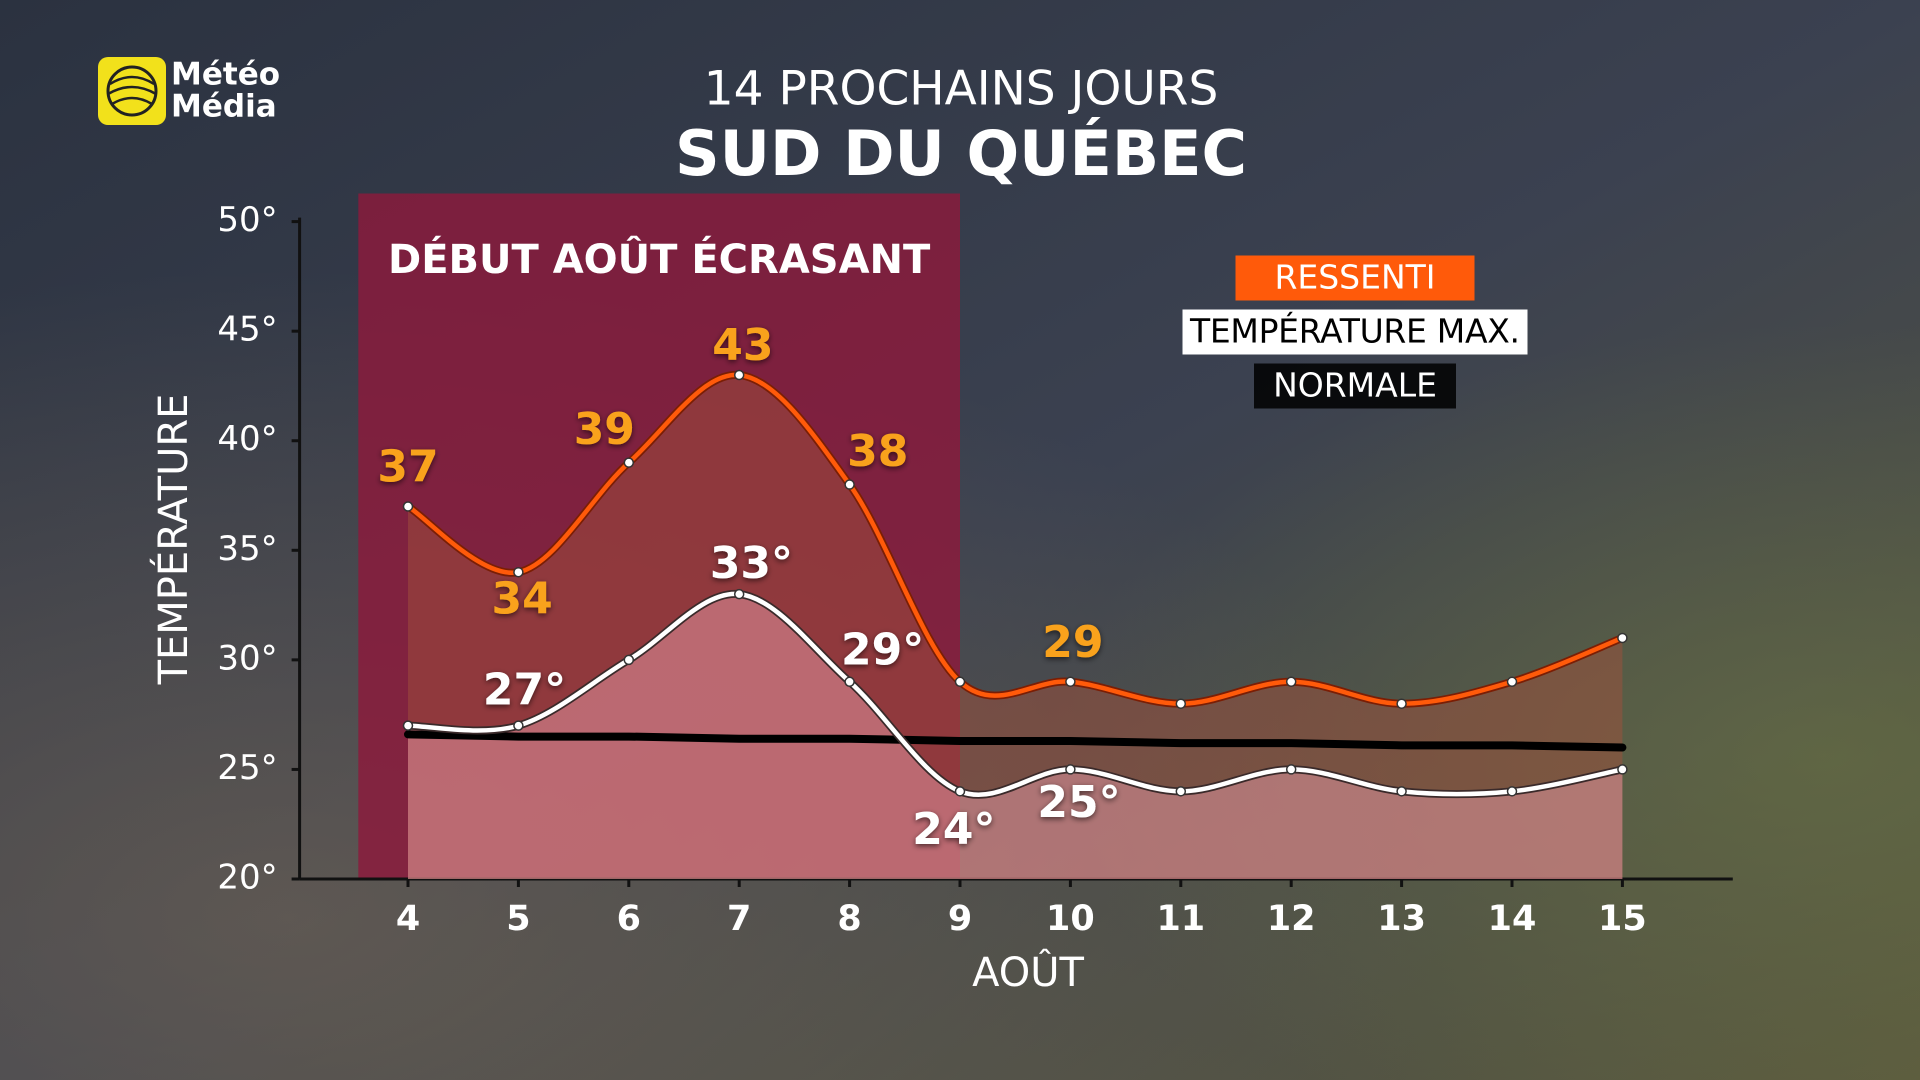 The image size is (1920, 1080). I want to click on x-axis-label: AOÛT, so click(1028, 972).